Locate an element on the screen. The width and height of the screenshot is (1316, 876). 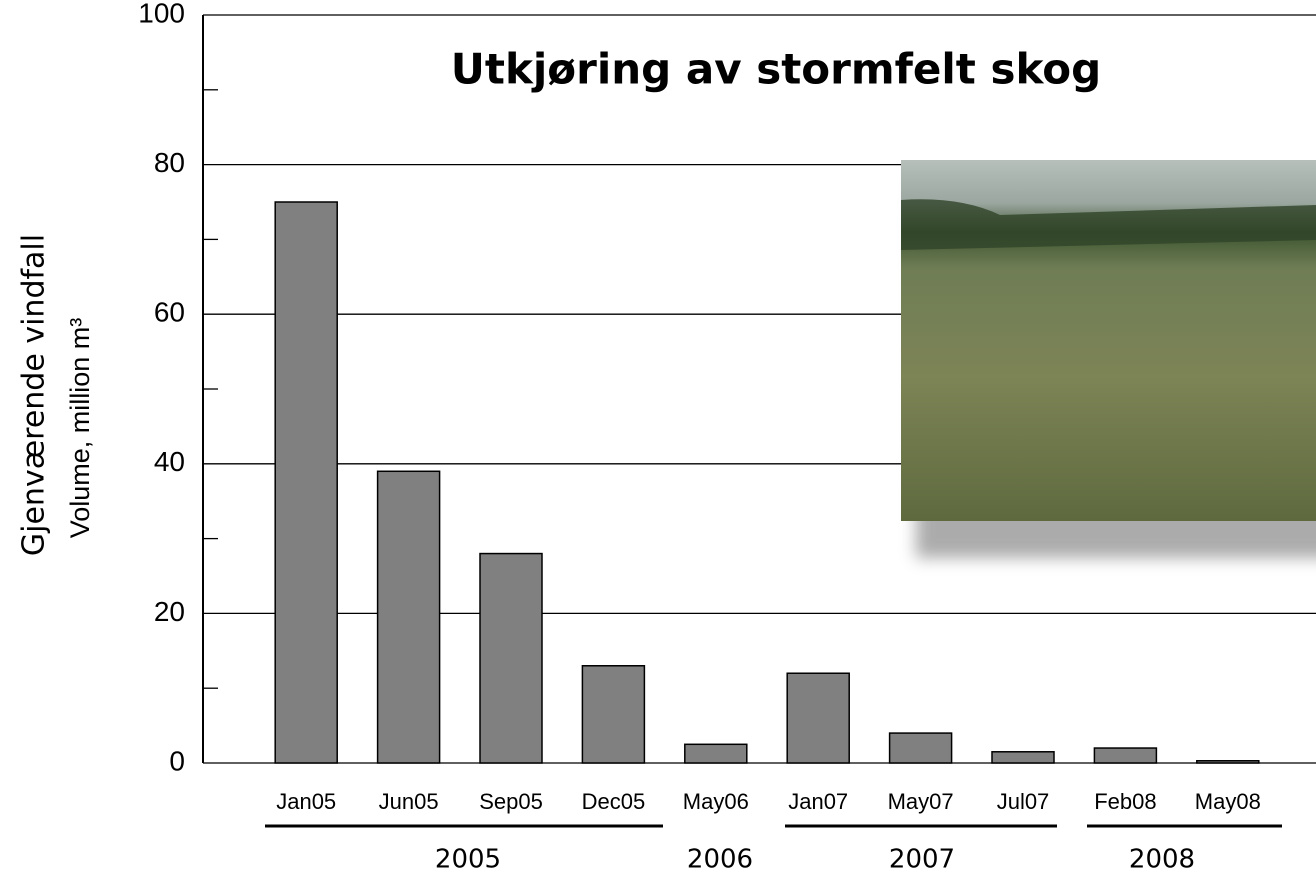
year-label: 2007 is located at coordinates (922, 860).